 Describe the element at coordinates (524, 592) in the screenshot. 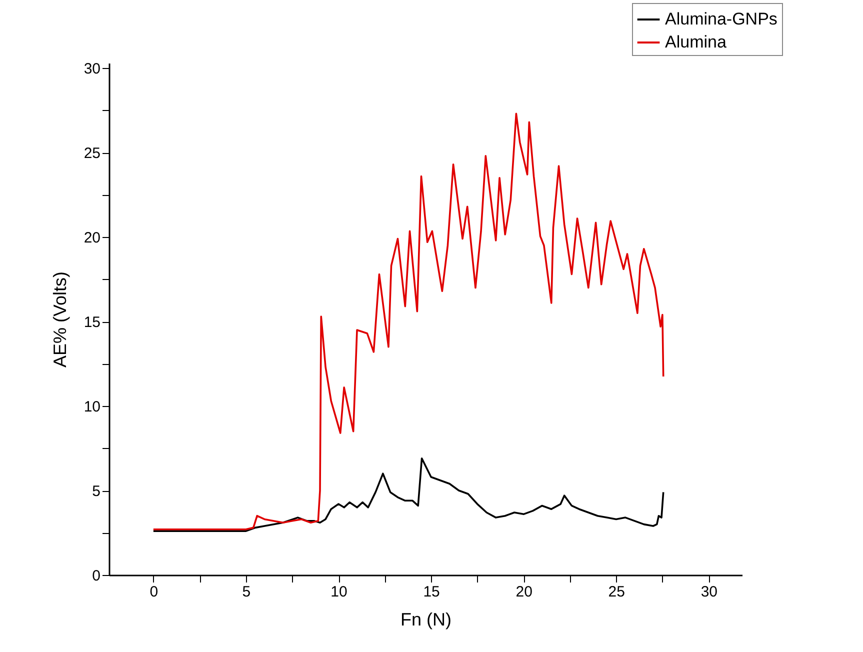

I see `x-tick-label: 20` at that location.